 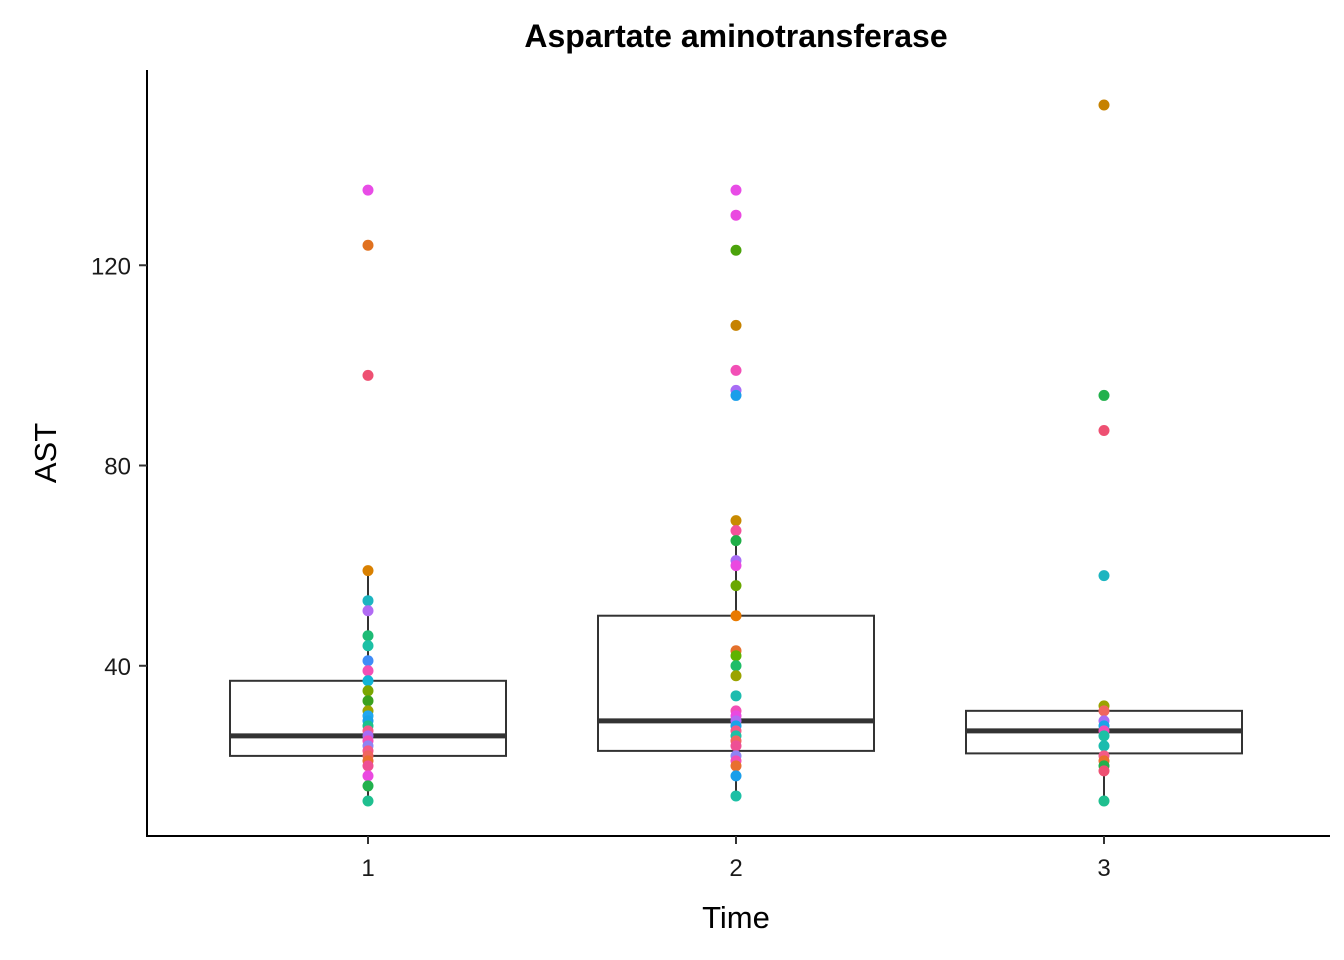 I want to click on x-axis-ticks: 1 2 3, so click(x=736, y=859).